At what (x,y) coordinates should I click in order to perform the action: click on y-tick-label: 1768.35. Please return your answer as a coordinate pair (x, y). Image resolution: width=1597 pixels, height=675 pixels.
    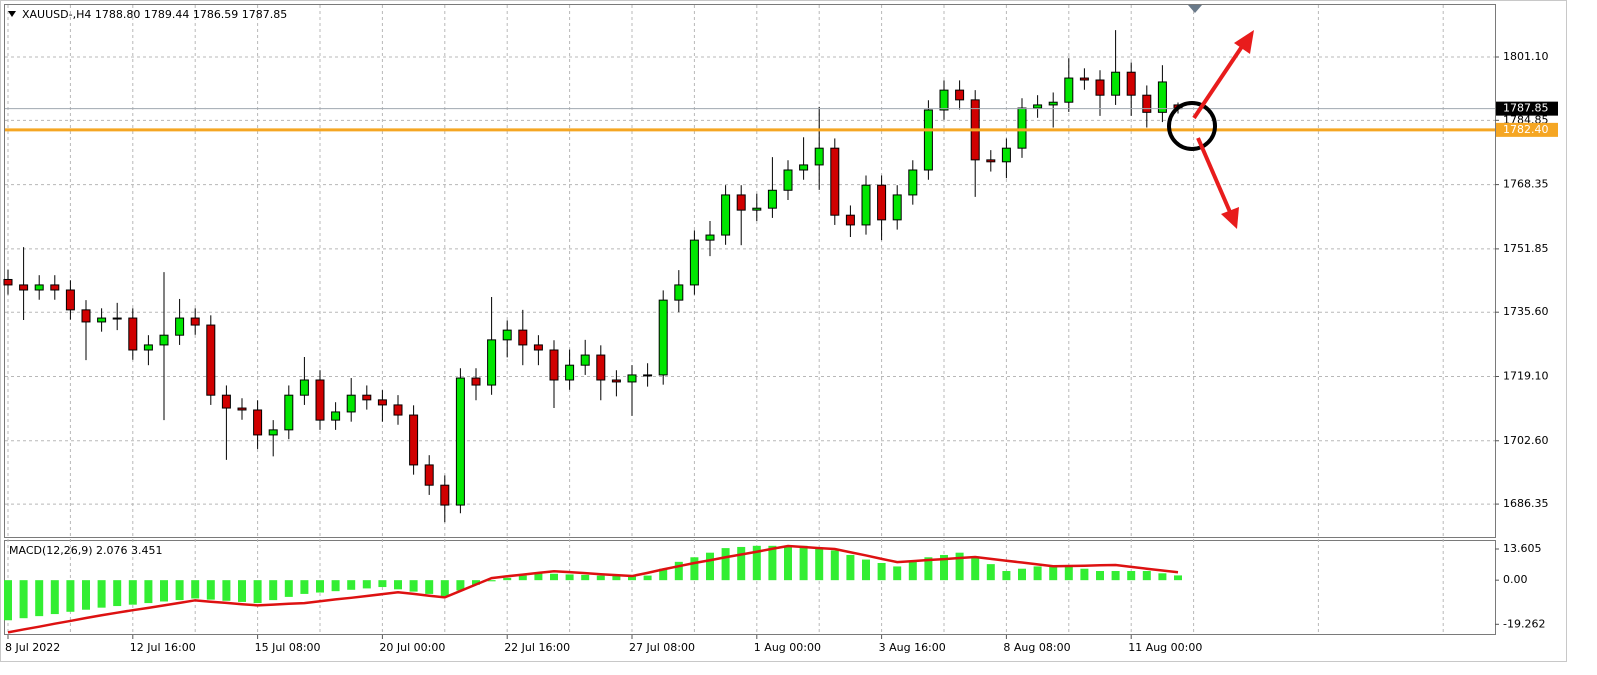
    Looking at the image, I should click on (1526, 184).